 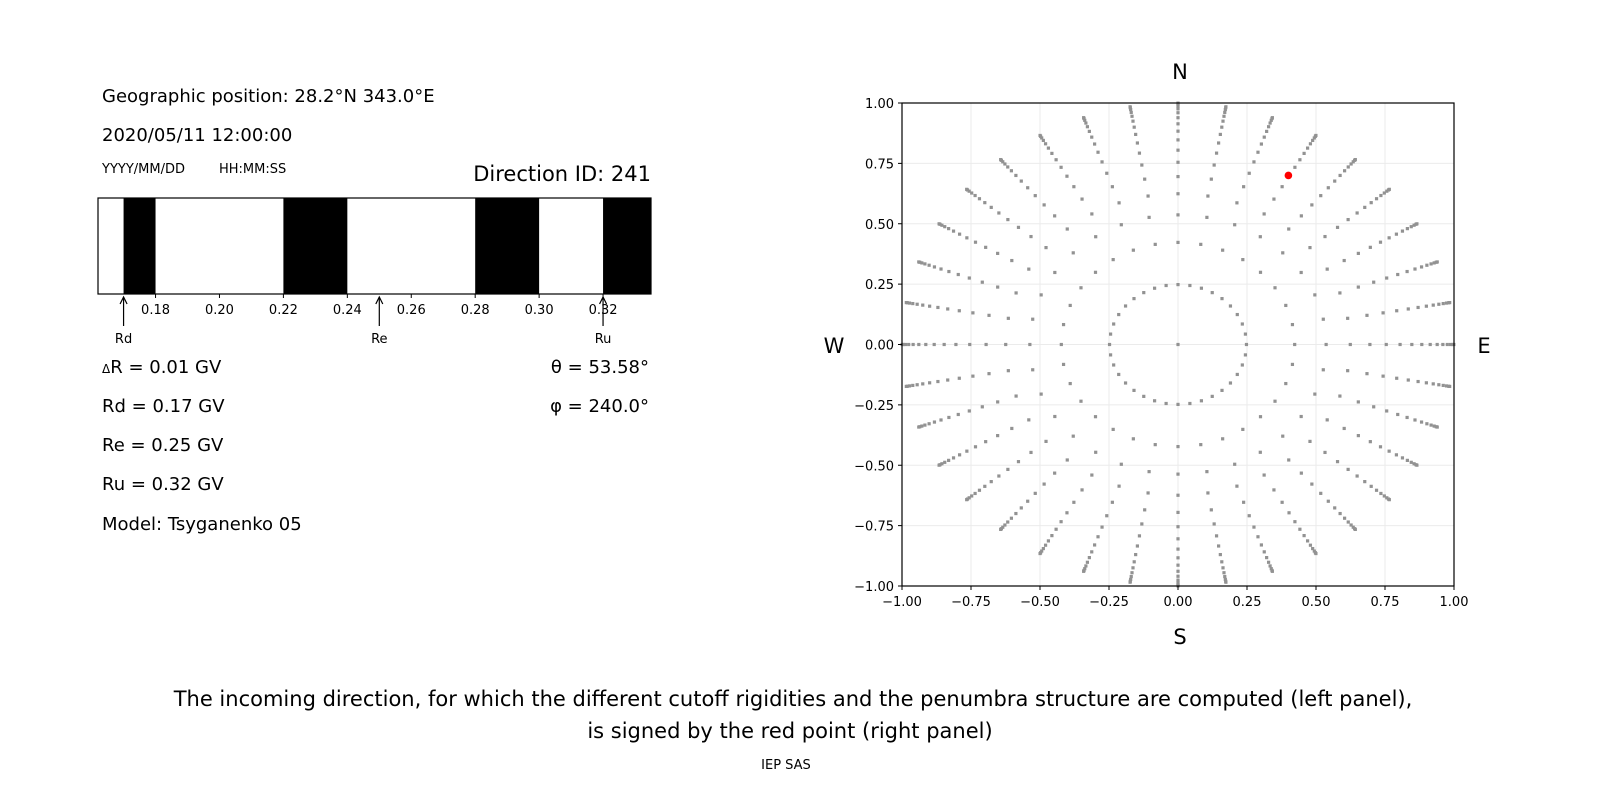 What do you see at coordinates (1180, 72) in the screenshot?
I see `compass-north: N` at bounding box center [1180, 72].